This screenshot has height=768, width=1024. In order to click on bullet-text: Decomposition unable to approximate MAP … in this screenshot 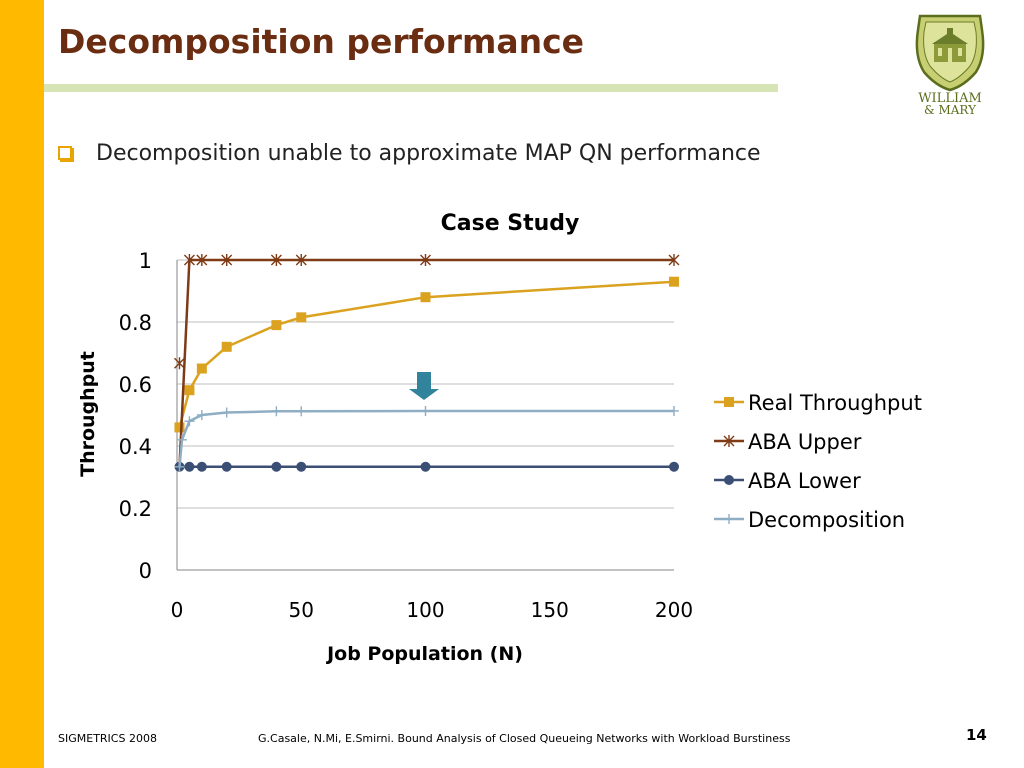, I will do `click(428, 153)`.